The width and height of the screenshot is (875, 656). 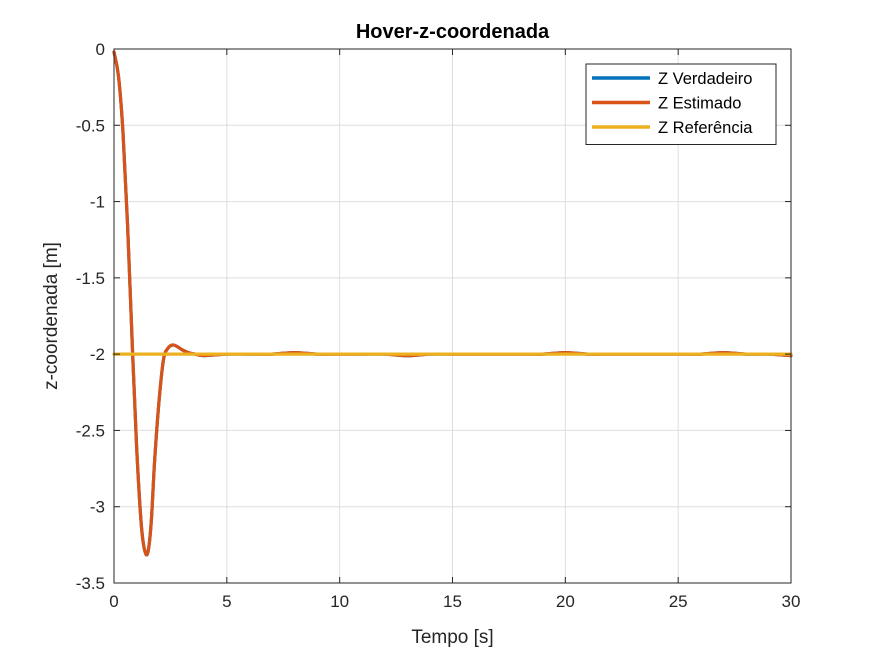 I want to click on x-tick-label: 20, so click(x=565, y=601).